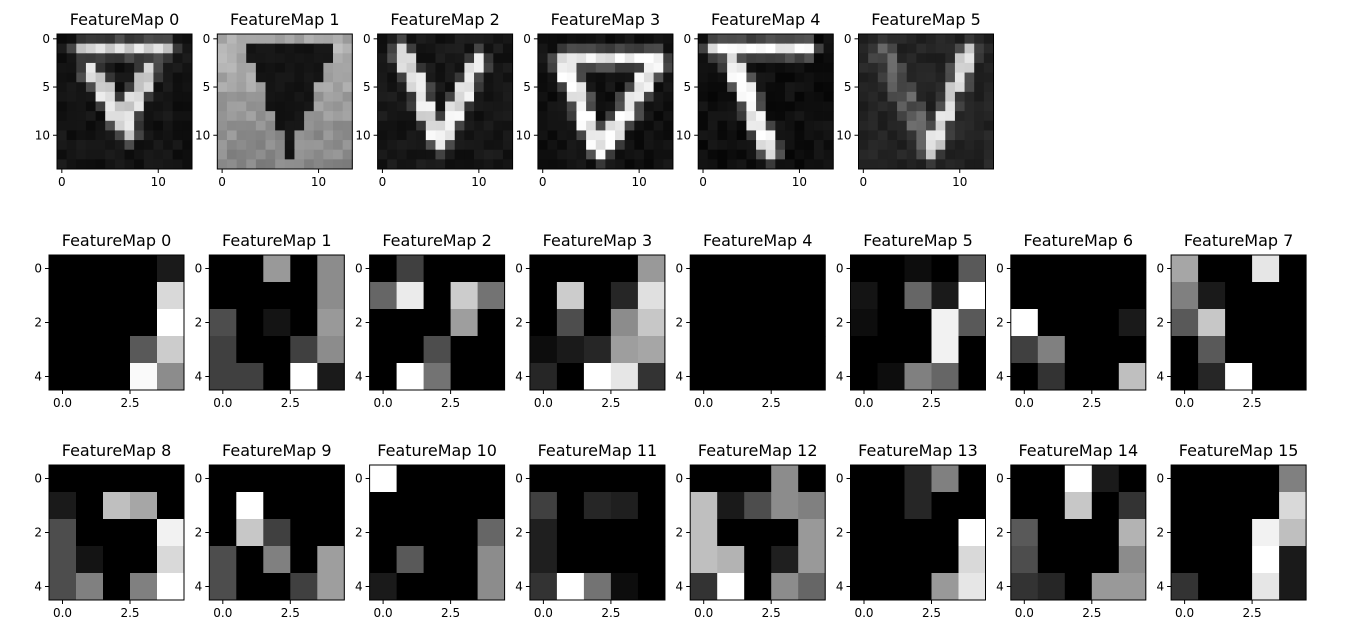 The width and height of the screenshot is (1351, 639). What do you see at coordinates (202, 135) in the screenshot?
I see `y-tick-label: 10` at bounding box center [202, 135].